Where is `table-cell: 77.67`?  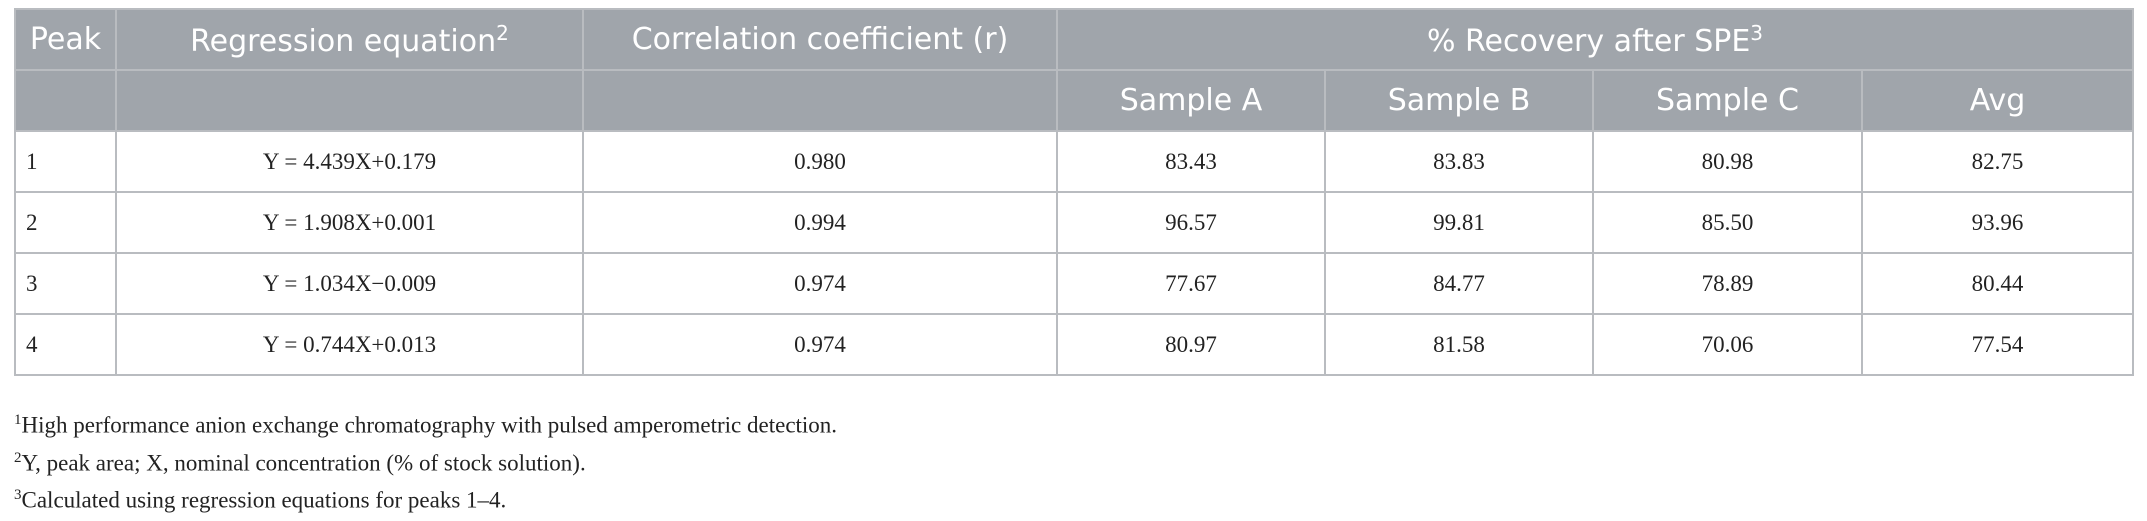 table-cell: 77.67 is located at coordinates (1191, 283).